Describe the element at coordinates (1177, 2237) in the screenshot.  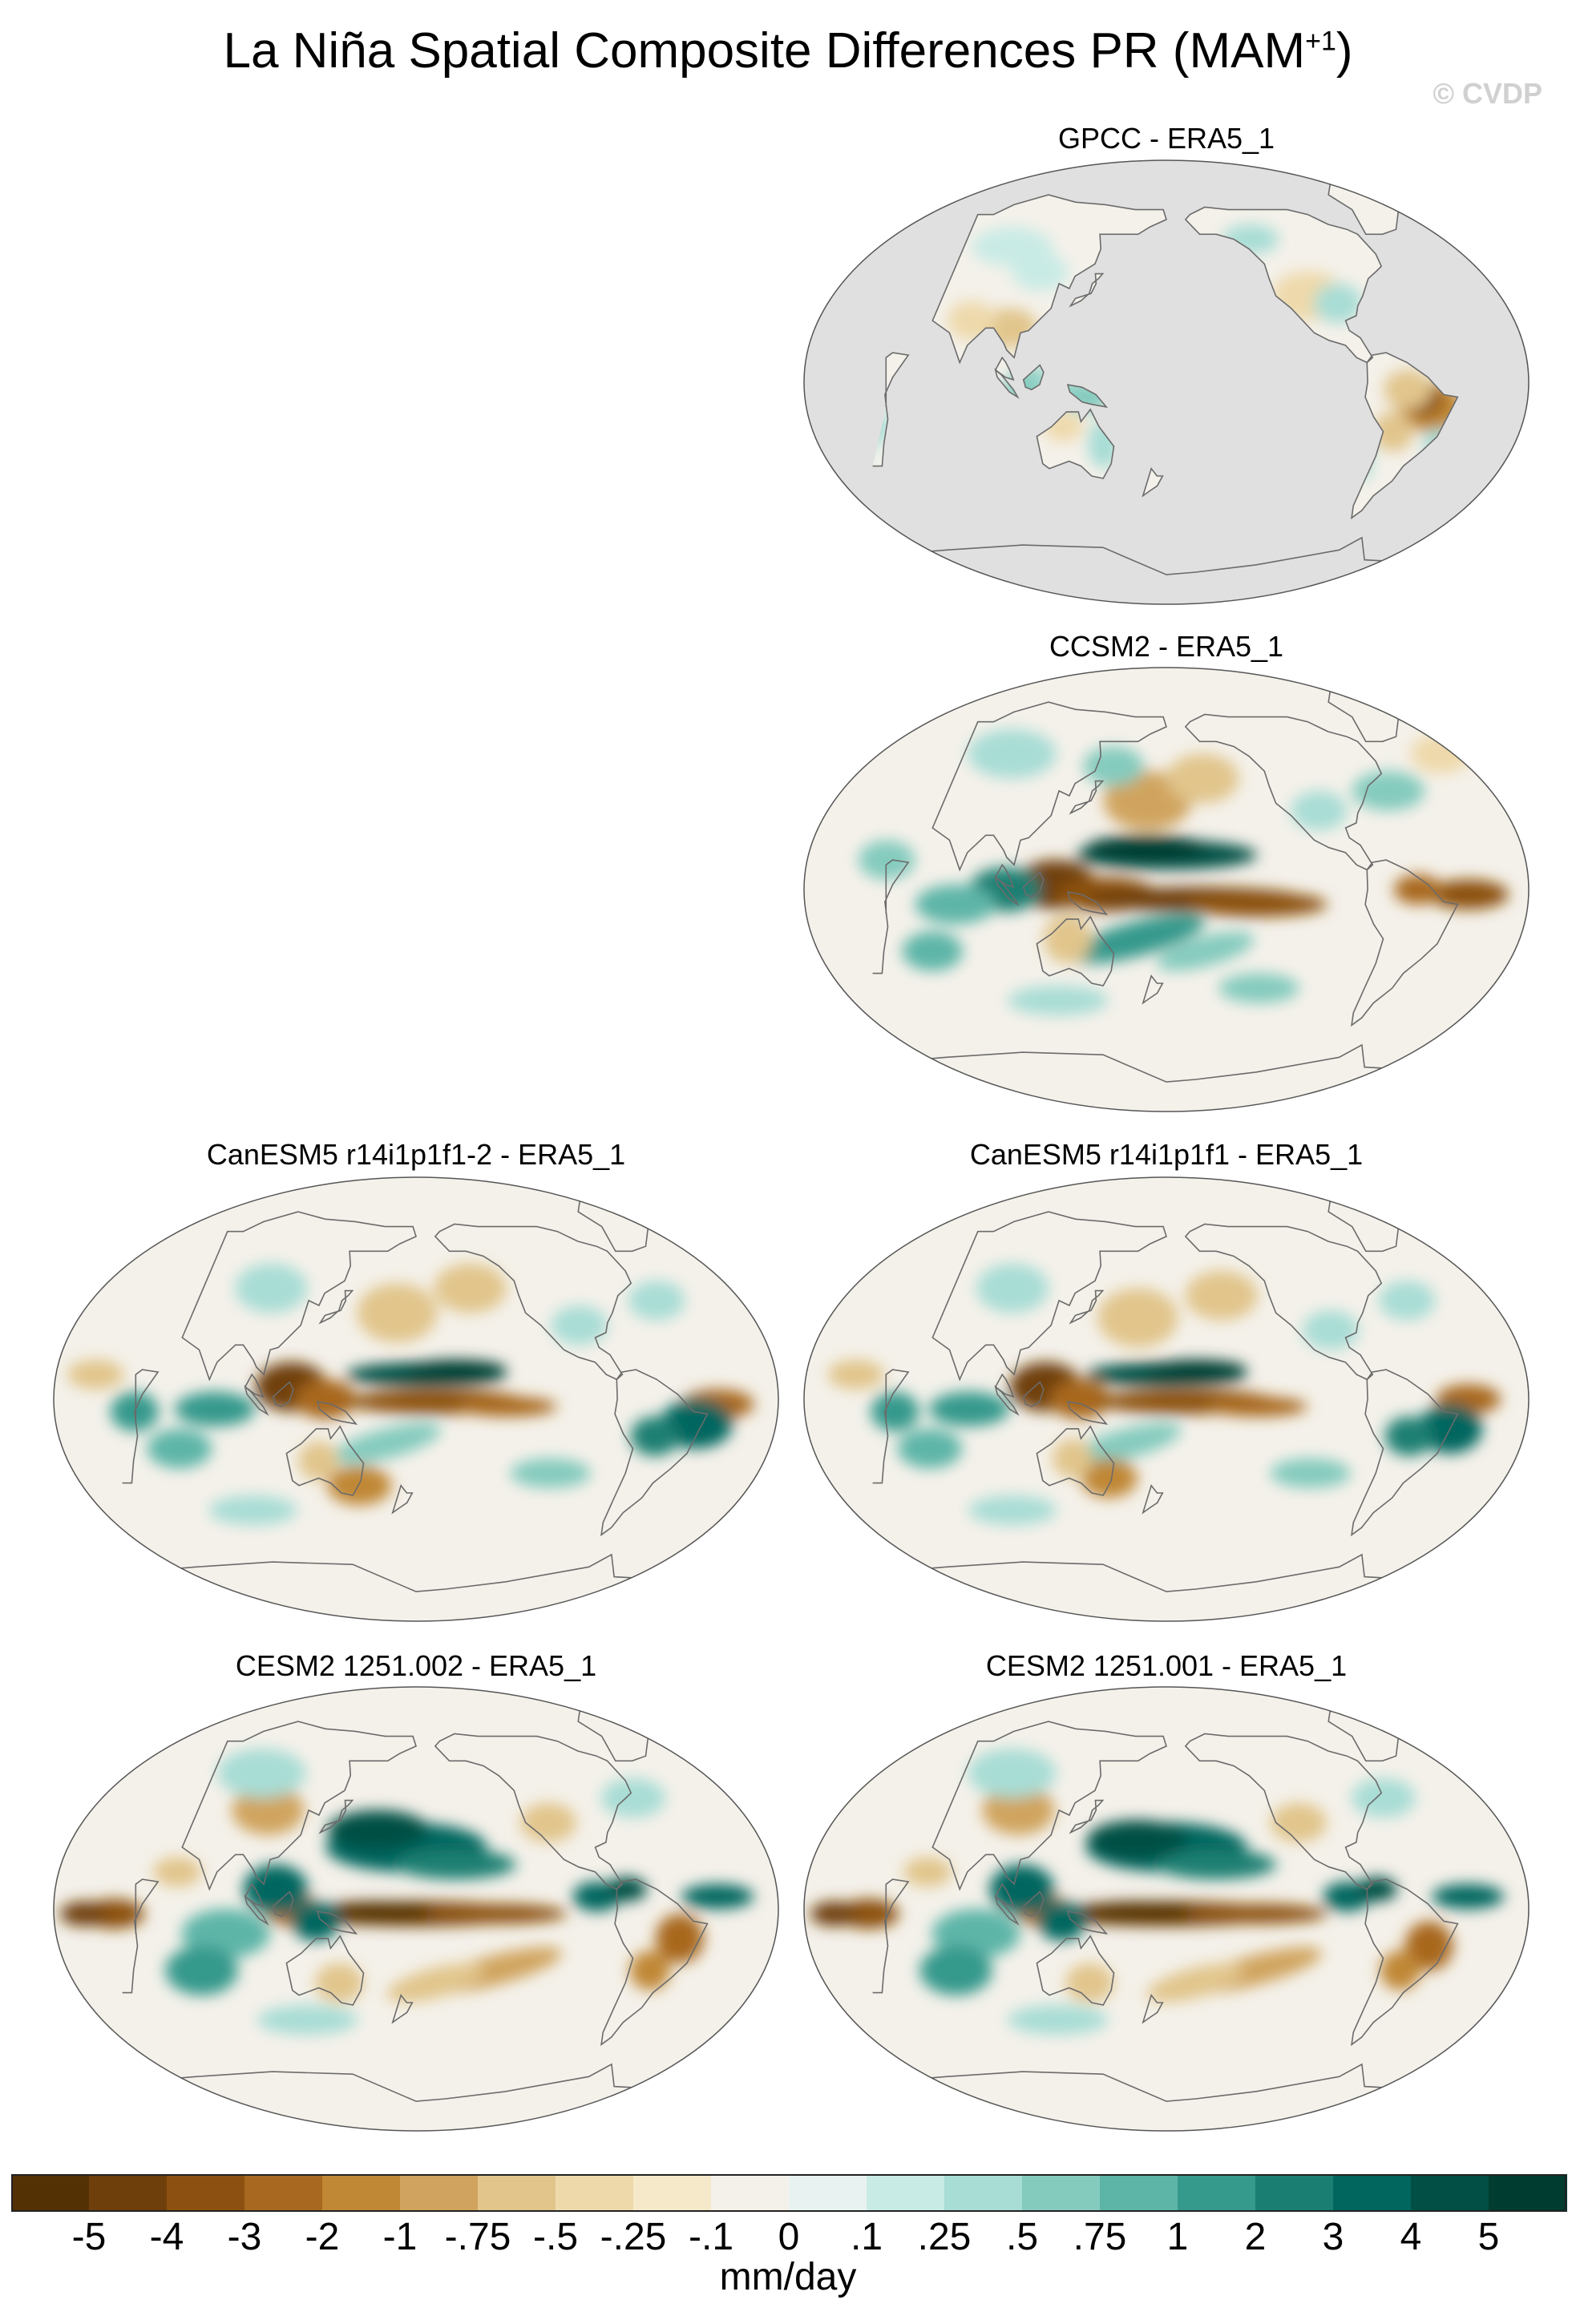
I see `colorbar-tick-label: 1` at that location.